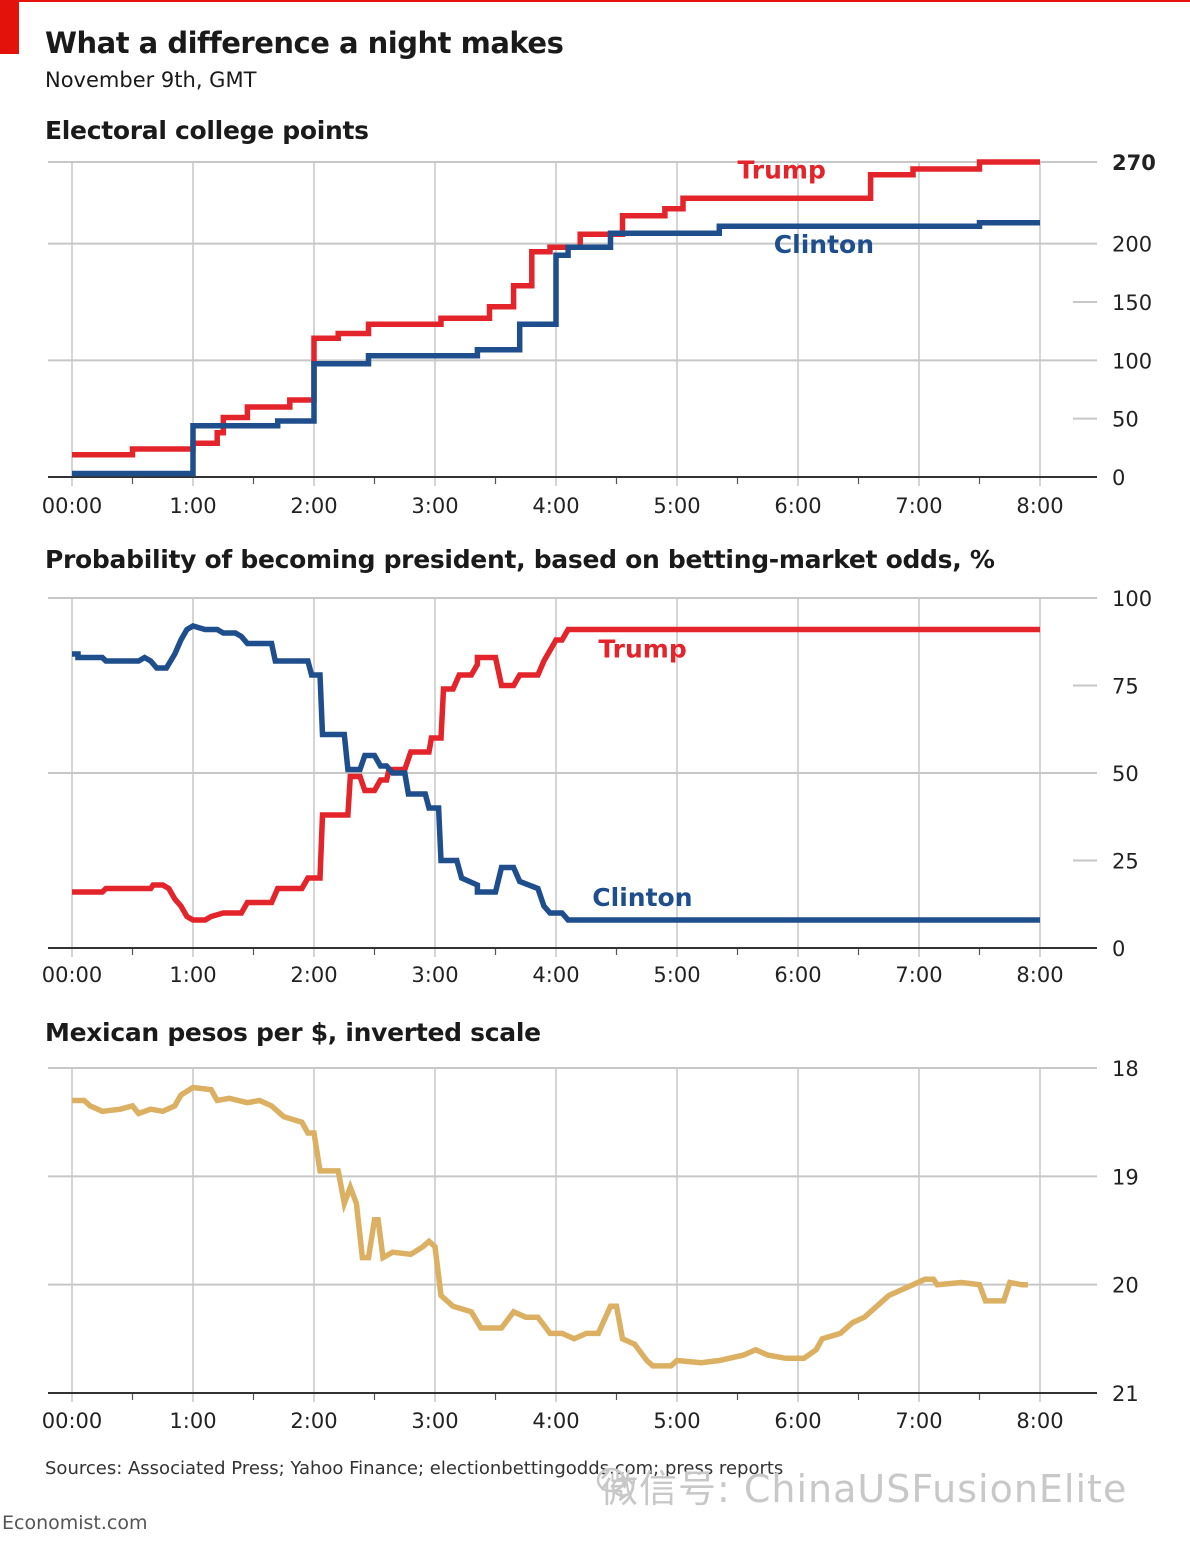 Image resolution: width=1190 pixels, height=1542 pixels. I want to click on y-tick-label: 25, so click(1125, 862).